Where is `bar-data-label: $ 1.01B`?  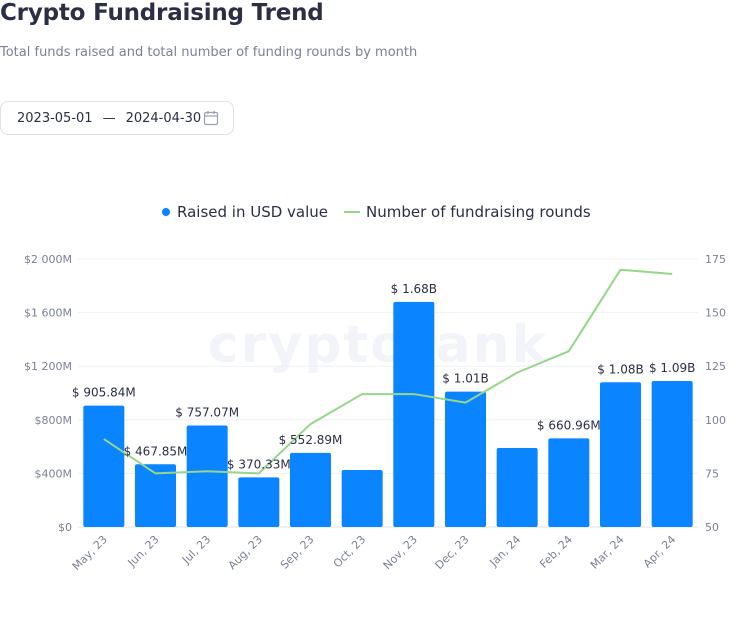
bar-data-label: $ 1.01B is located at coordinates (465, 379).